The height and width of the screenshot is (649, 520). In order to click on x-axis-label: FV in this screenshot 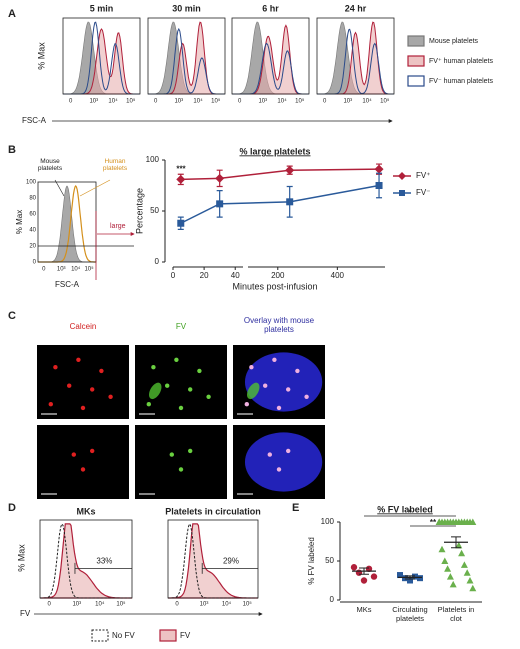, I will do `click(25, 613)`.